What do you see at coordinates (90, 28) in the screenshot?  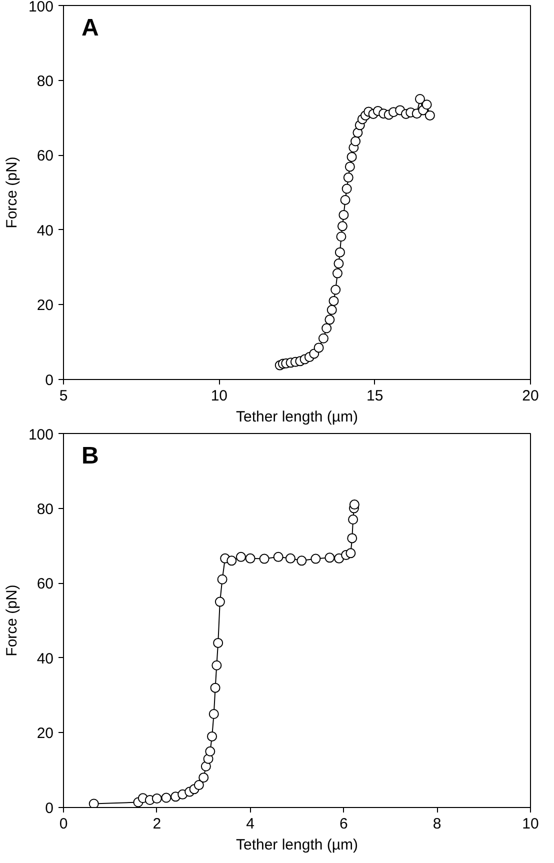 I see `annotation: A` at bounding box center [90, 28].